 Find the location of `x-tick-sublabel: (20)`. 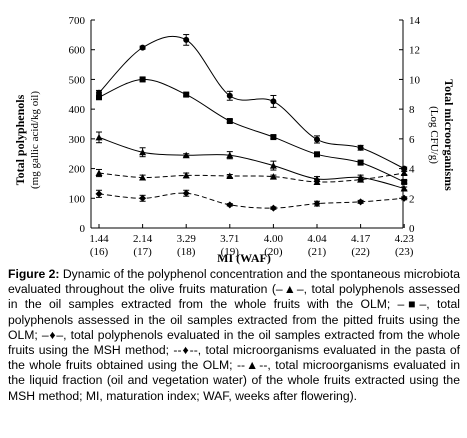

x-tick-sublabel: (20) is located at coordinates (273, 252).